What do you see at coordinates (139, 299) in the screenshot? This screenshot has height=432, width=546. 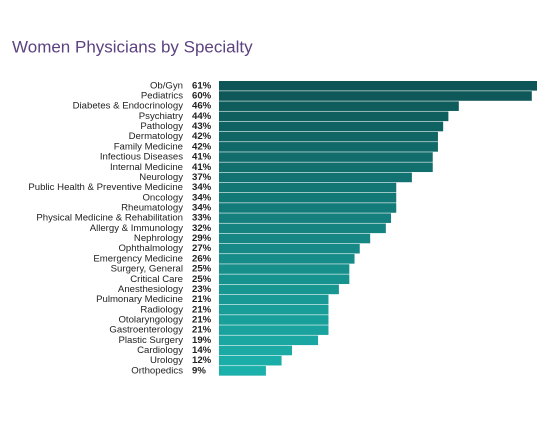 I see `category-label: Pulmonary Medicine` at bounding box center [139, 299].